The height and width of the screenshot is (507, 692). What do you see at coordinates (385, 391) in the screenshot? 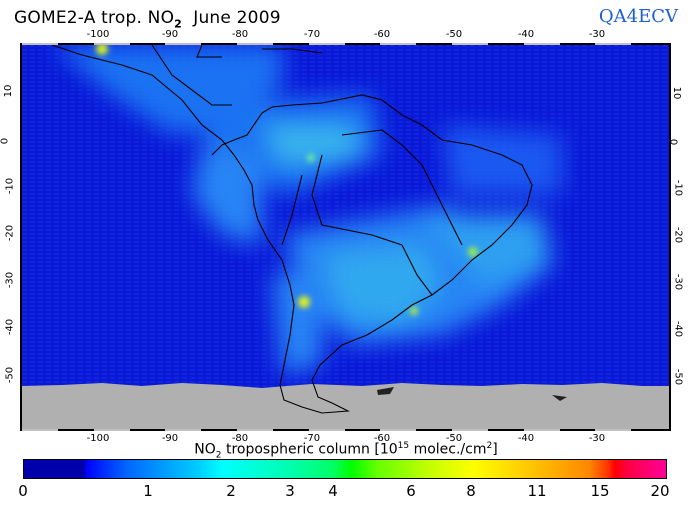
I see `falklands` at bounding box center [385, 391].